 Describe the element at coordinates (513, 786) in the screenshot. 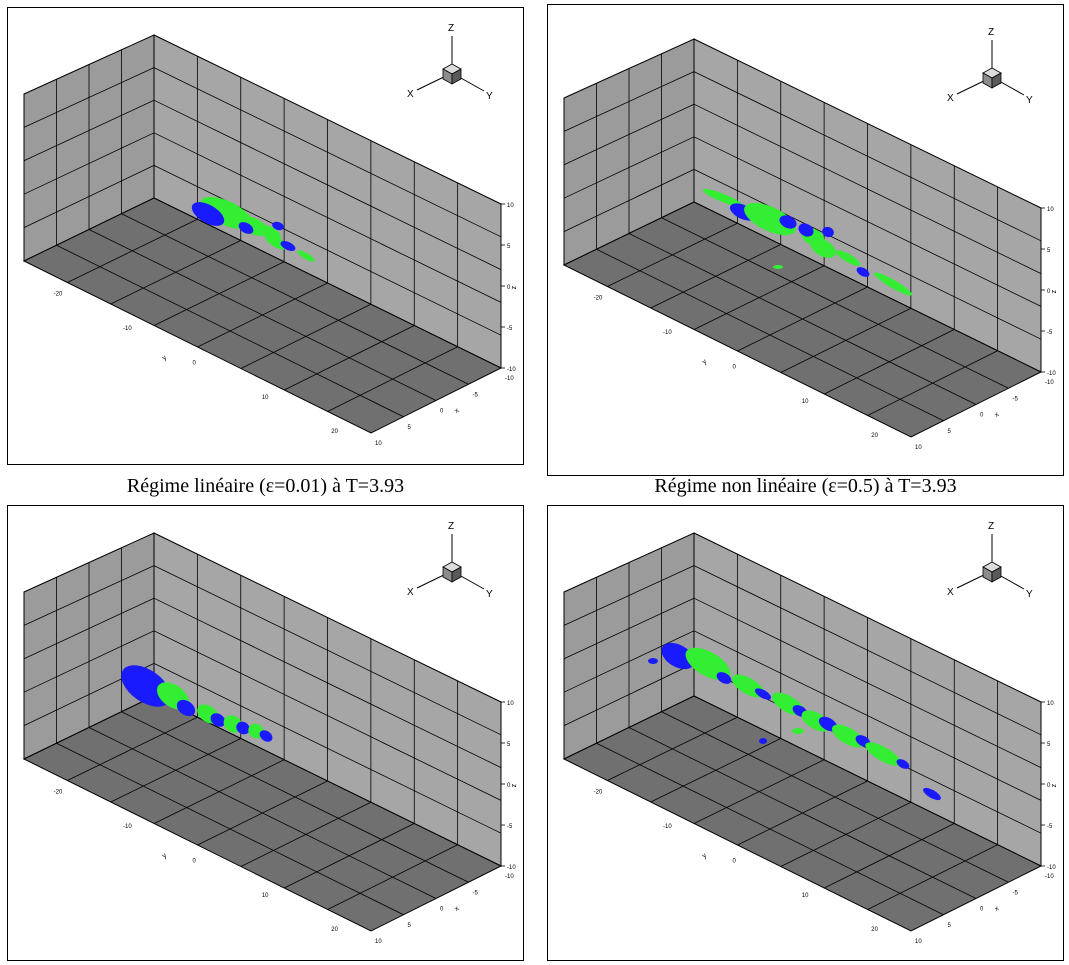

I see `z-axis-label: z` at that location.